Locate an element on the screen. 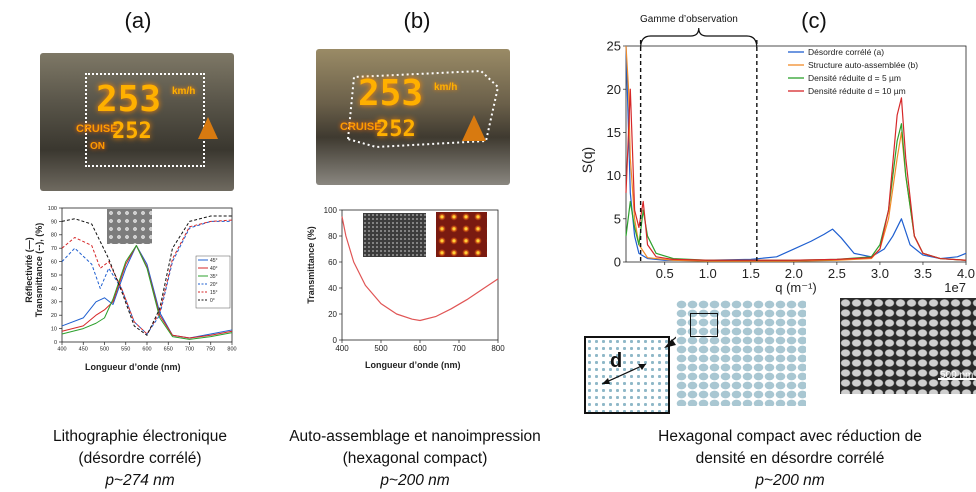 This screenshot has width=976, height=492. y-tick-label: 90 is located at coordinates (54, 222).